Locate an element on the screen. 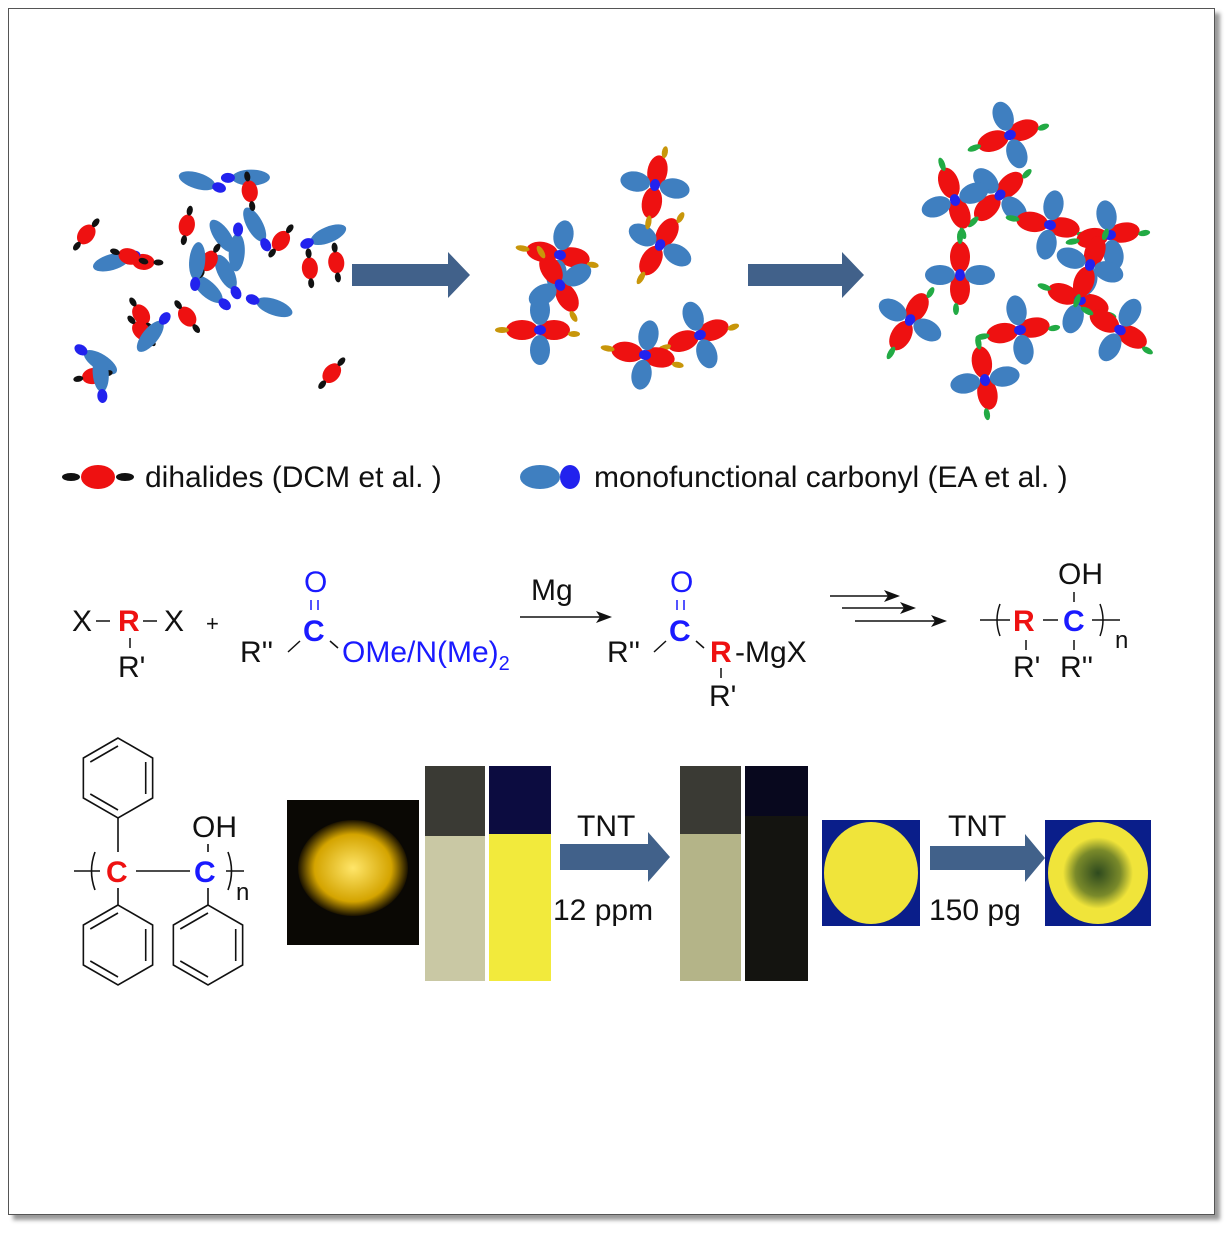  arrow-stage2 is located at coordinates (806, 275).